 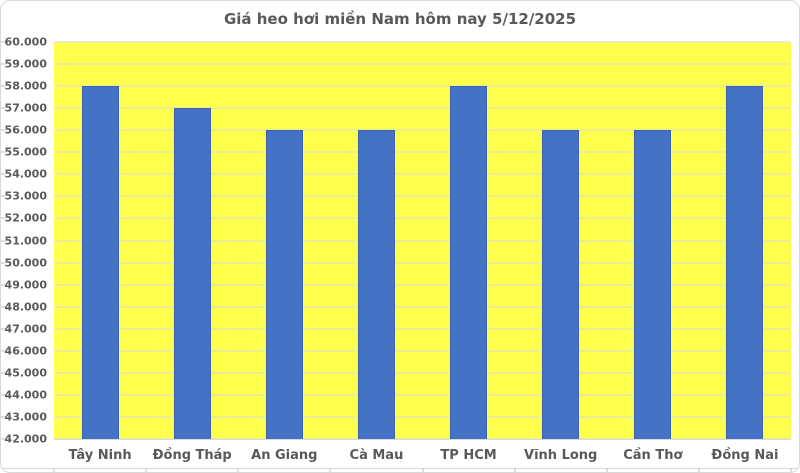 I want to click on y-axis-tick-label: 50.000, so click(x=25, y=263).